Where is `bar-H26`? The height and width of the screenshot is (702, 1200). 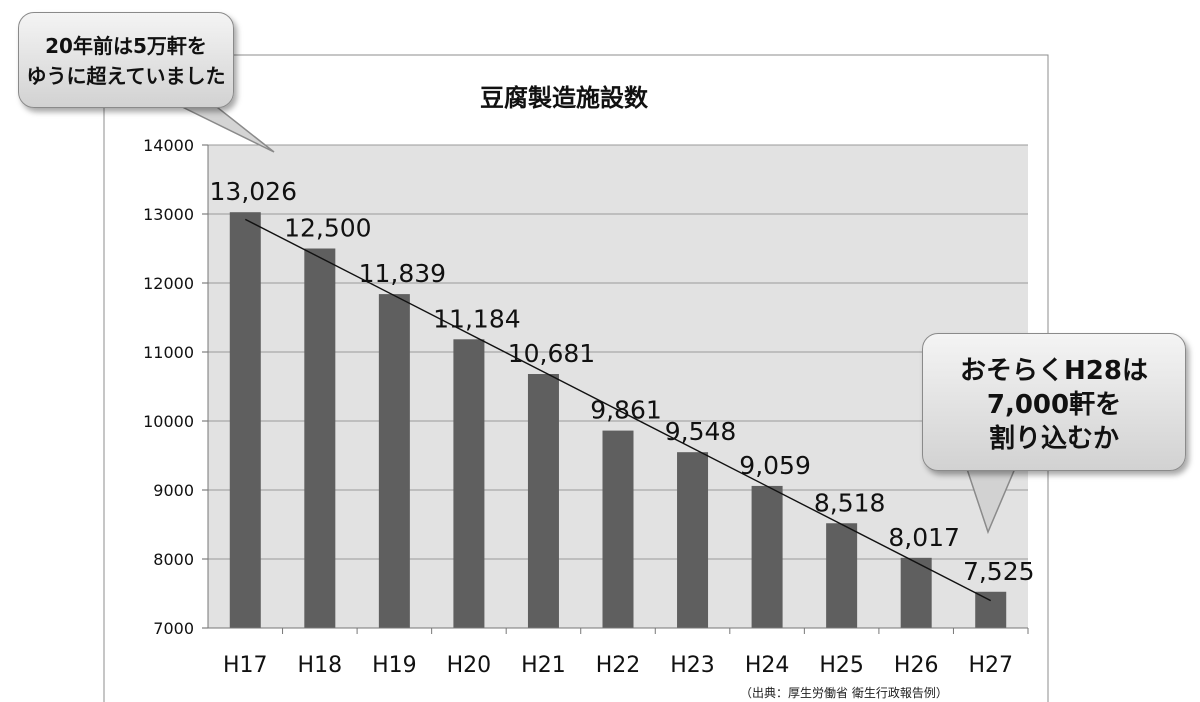 bar-H26 is located at coordinates (916, 592).